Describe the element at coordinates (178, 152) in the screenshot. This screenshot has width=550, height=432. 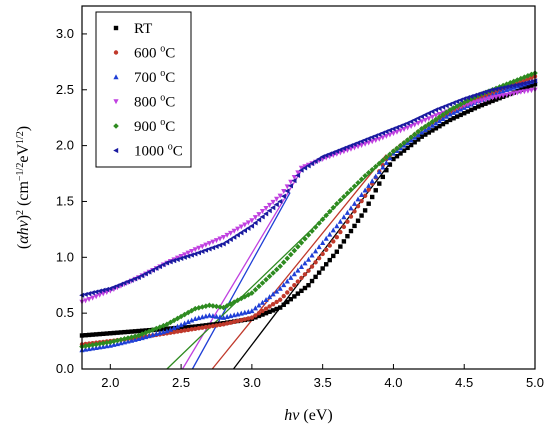
I see `legend-label-unit: C` at that location.